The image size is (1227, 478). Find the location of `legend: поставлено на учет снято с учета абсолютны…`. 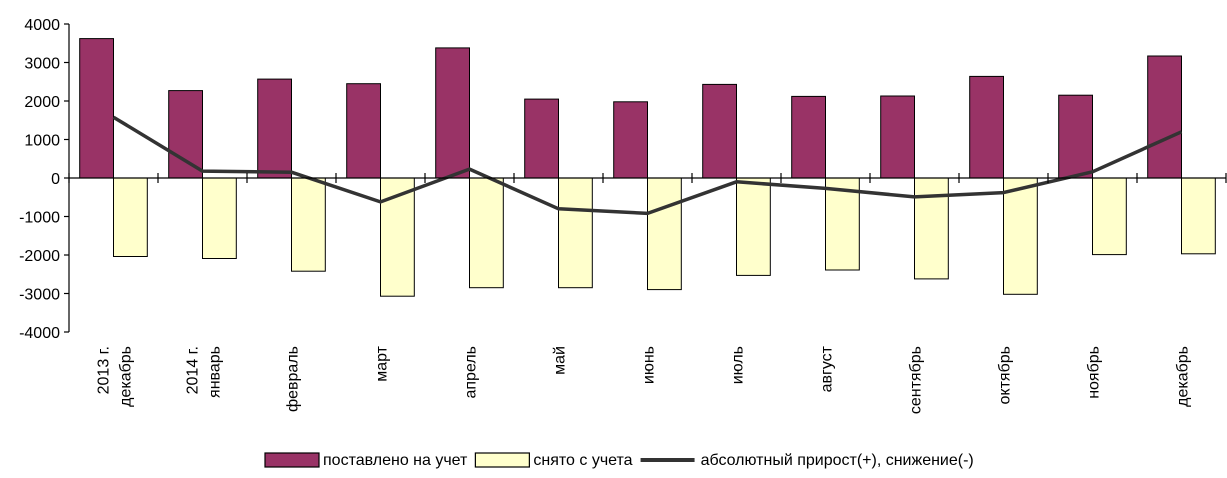

legend: поставлено на учет снято с учета абсолютны… is located at coordinates (619, 460).